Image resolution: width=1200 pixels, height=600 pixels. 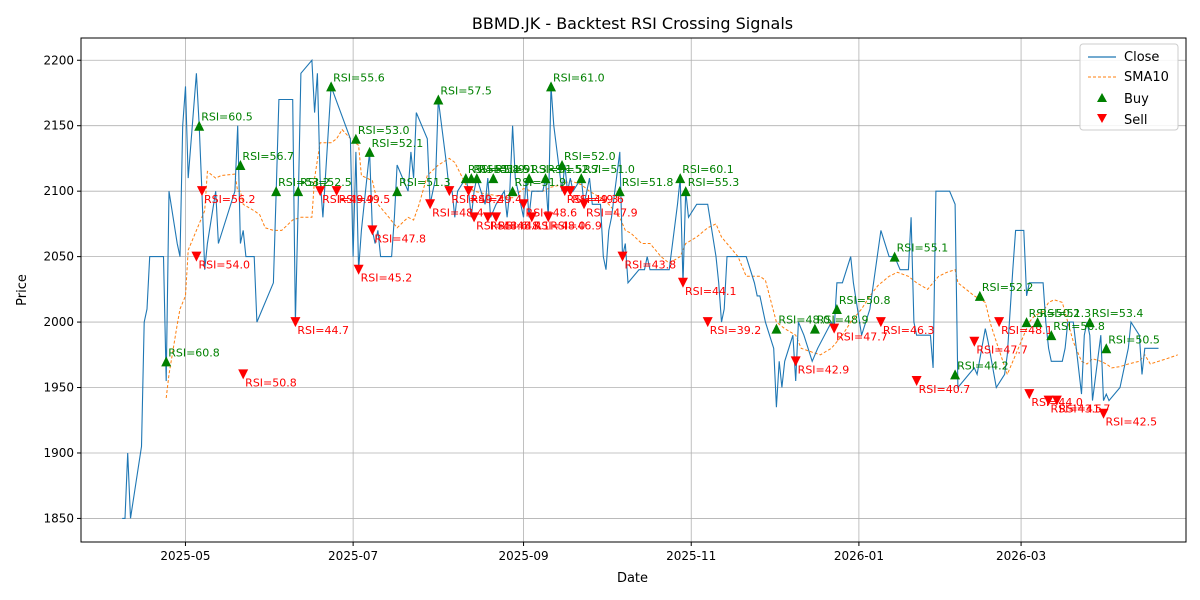 I want to click on buy-rsi-label: RSI=48.9, so click(x=843, y=320).